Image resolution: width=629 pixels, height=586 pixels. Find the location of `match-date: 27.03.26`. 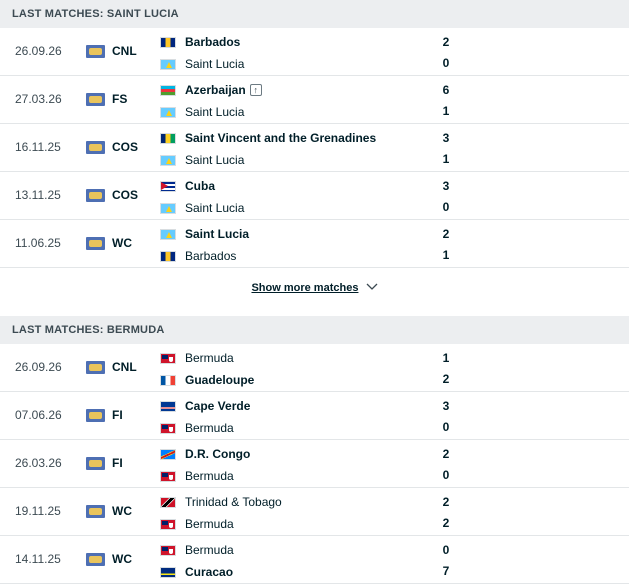

match-date: 27.03.26 is located at coordinates (38, 99).